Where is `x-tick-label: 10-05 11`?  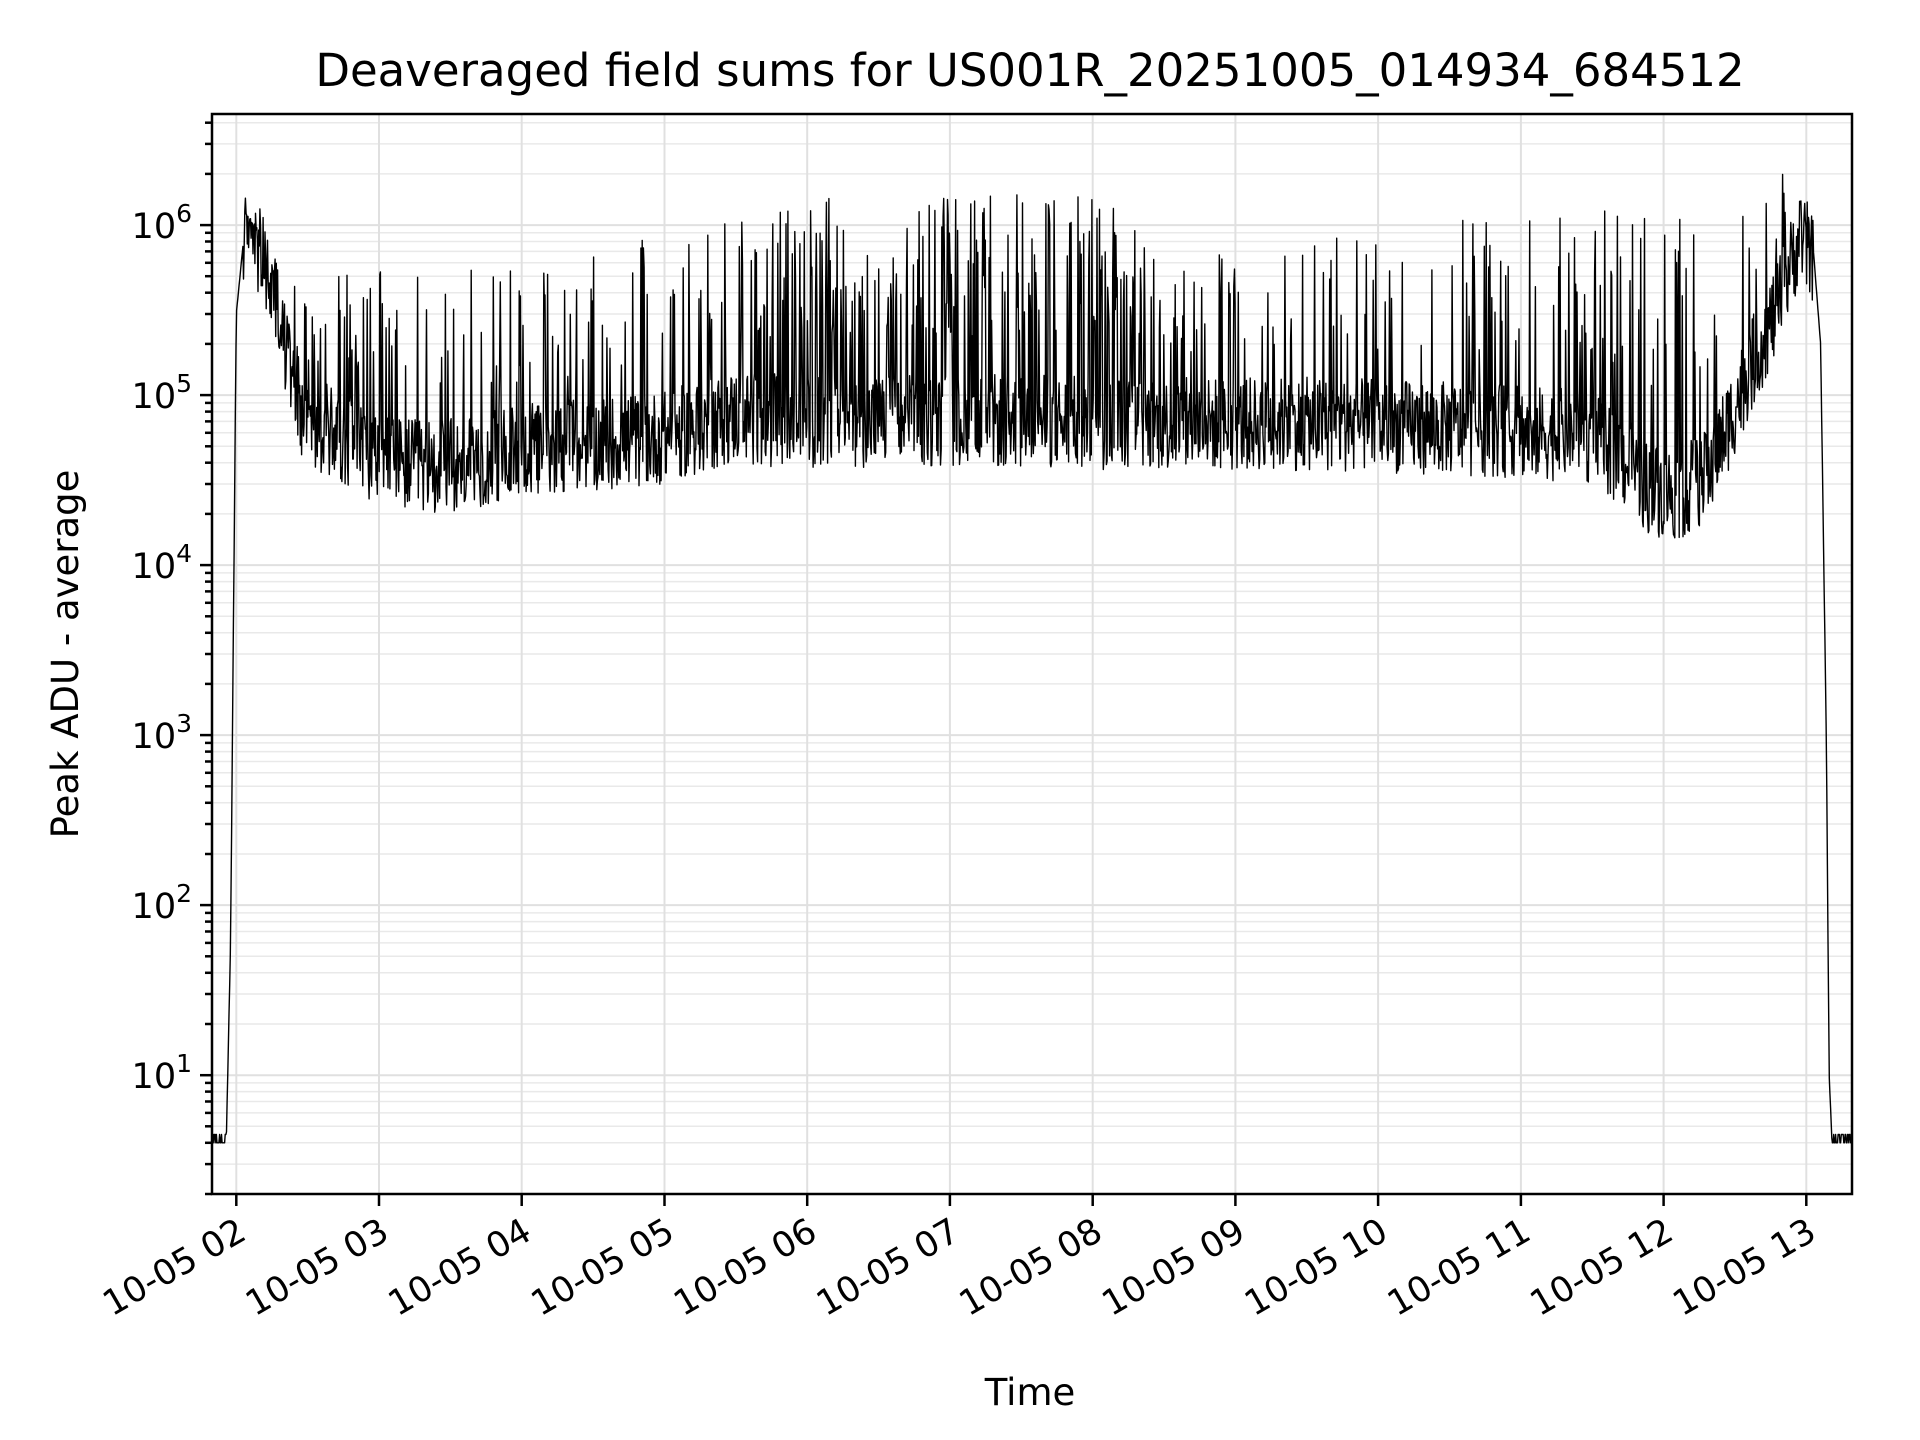 x-tick-label: 10-05 11 is located at coordinates (1459, 1267).